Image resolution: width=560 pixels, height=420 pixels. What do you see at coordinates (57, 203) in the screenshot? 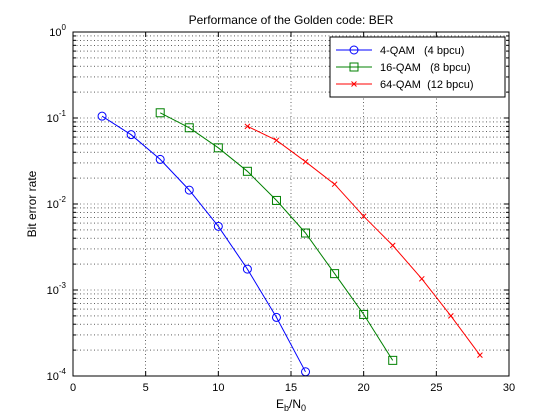
I see `y-tick-label: 10⁻²` at bounding box center [57, 203].